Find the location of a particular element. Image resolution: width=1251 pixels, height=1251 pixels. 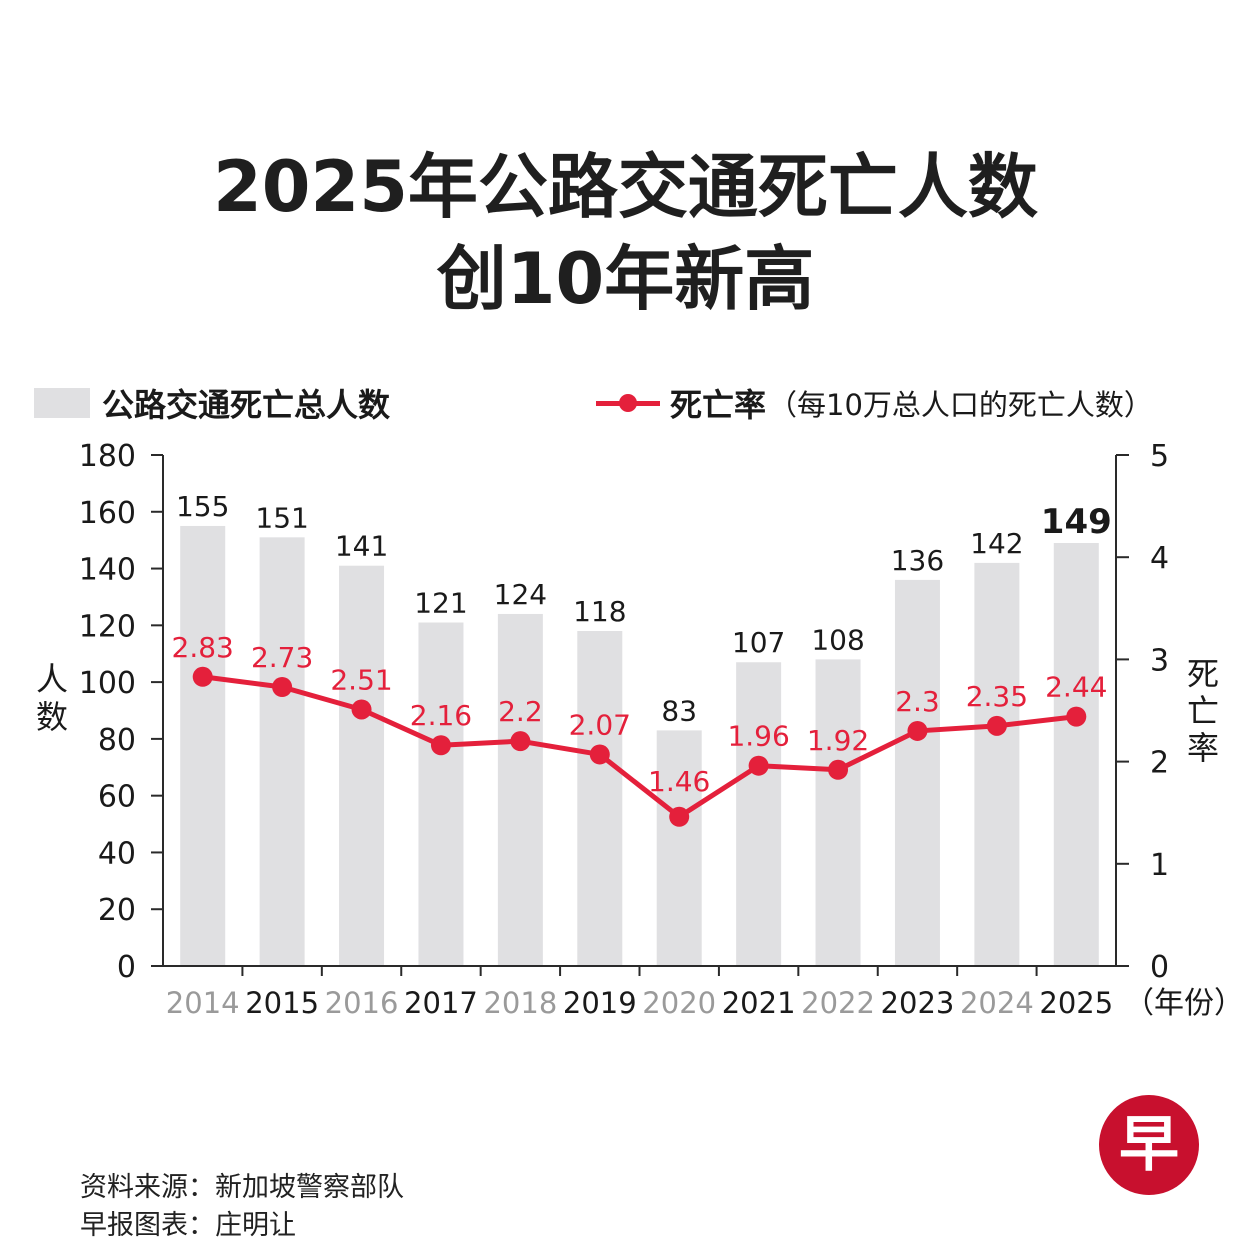

y-right-tick-1: 1 is located at coordinates (1159, 865).